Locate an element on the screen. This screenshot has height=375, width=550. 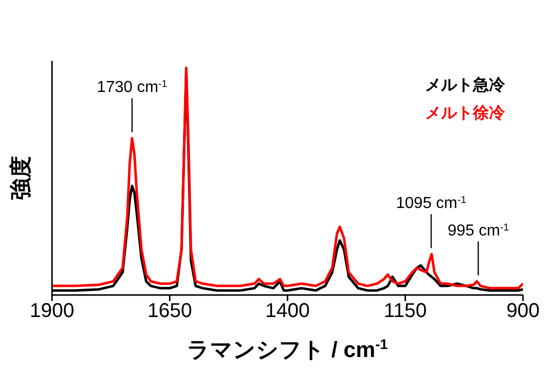
text: メルト徐冷 is located at coordinates (465, 114).